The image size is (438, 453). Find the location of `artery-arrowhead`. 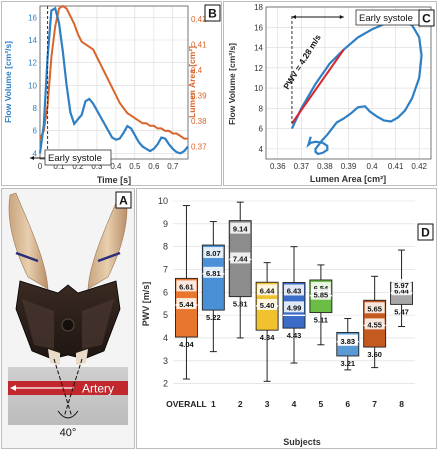

artery-arrowhead is located at coordinates (13, 388).